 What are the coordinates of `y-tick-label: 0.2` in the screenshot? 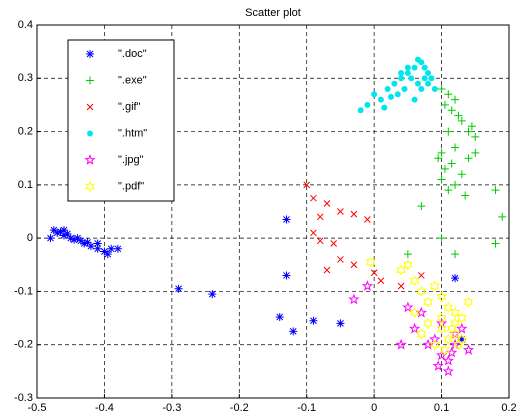 It's located at (25, 131).